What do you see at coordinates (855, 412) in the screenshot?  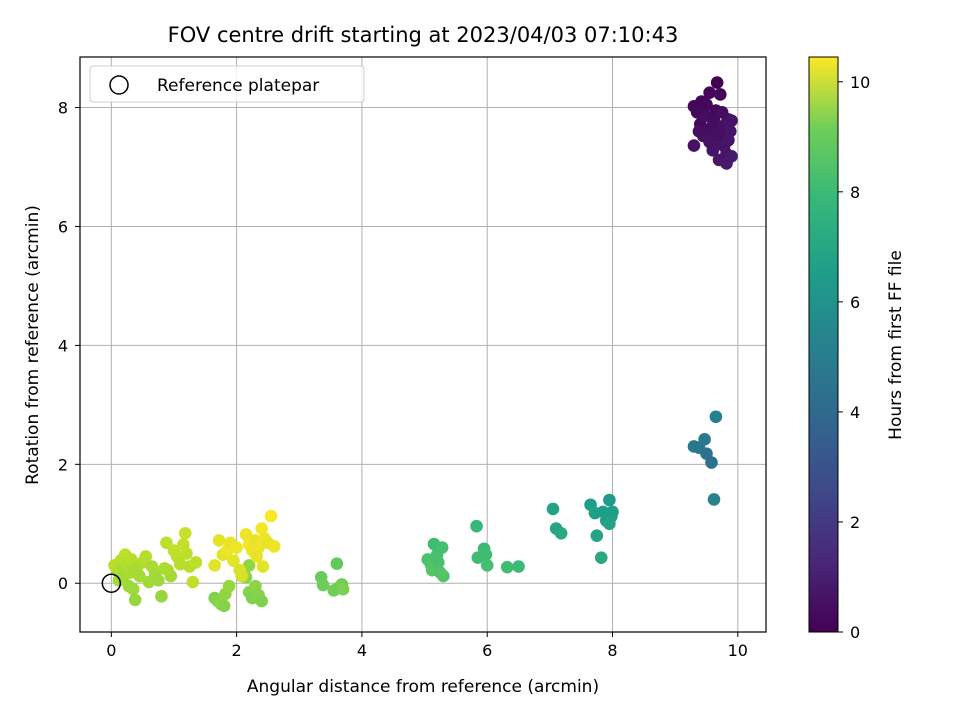 I see `colorbar-tick-label: 4` at bounding box center [855, 412].